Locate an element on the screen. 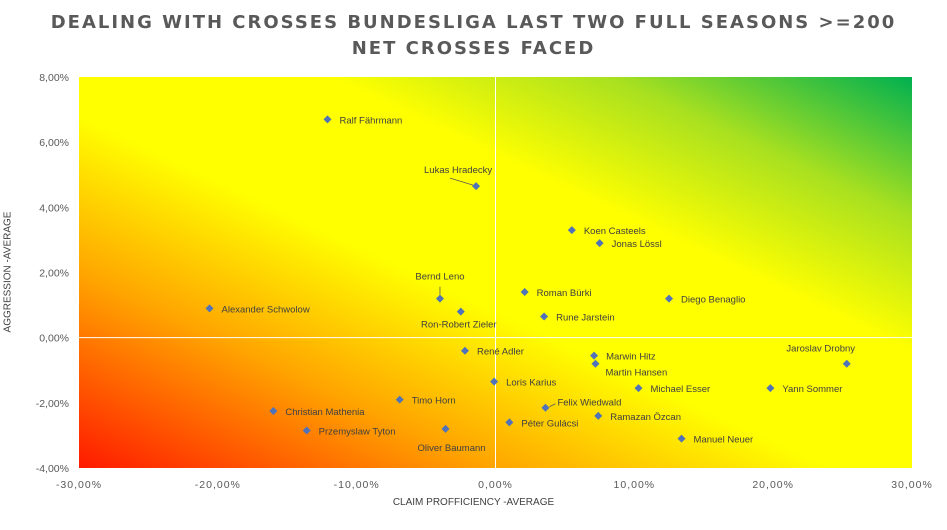 The width and height of the screenshot is (947, 530). data-point-label: Oliver Baumann is located at coordinates (451, 448).